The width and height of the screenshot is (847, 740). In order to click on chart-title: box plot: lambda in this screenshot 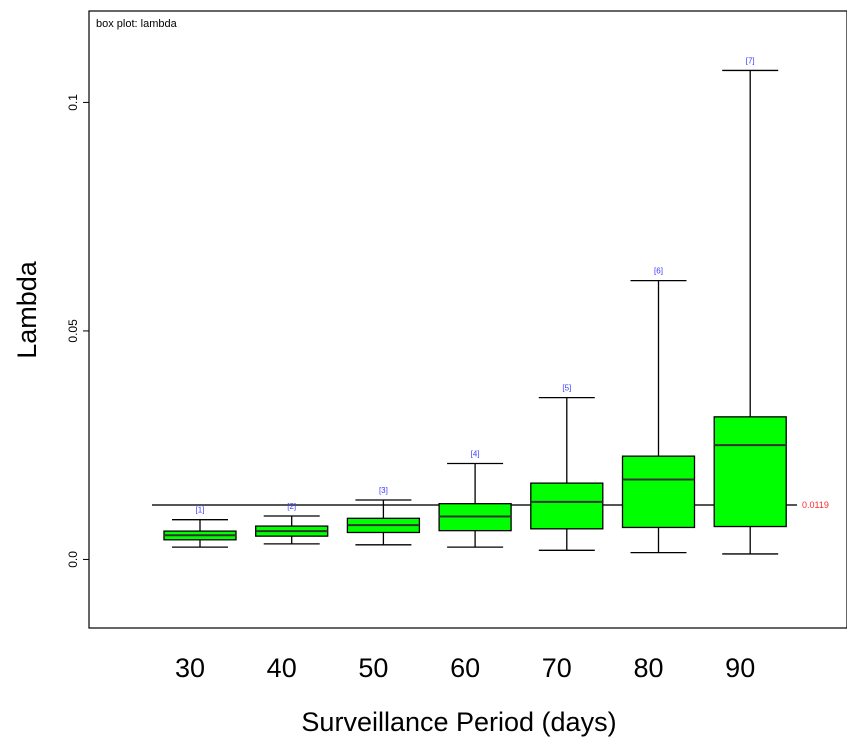, I will do `click(137, 24)`.